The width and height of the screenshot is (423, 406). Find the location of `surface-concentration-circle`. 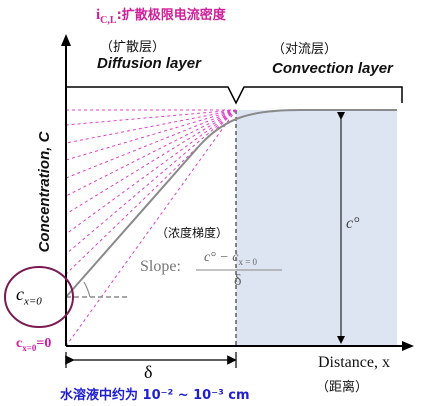

surface-concentration-circle is located at coordinates (39, 297).